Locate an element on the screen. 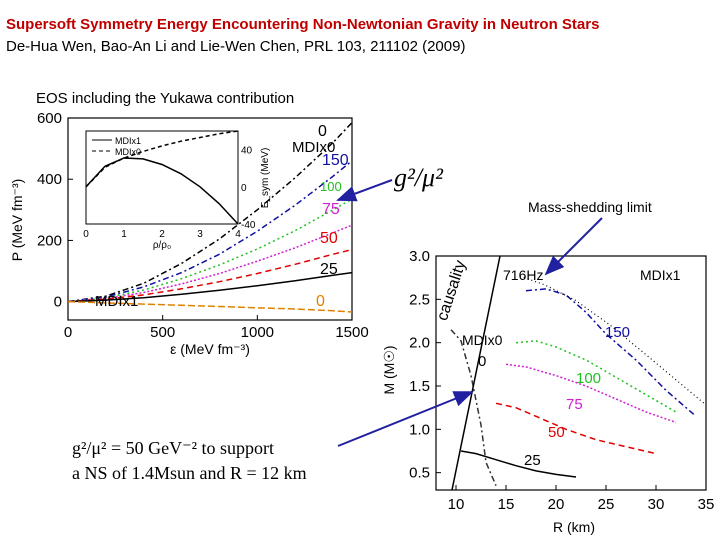  mr-annotation-causality: causality is located at coordinates (451, 290).